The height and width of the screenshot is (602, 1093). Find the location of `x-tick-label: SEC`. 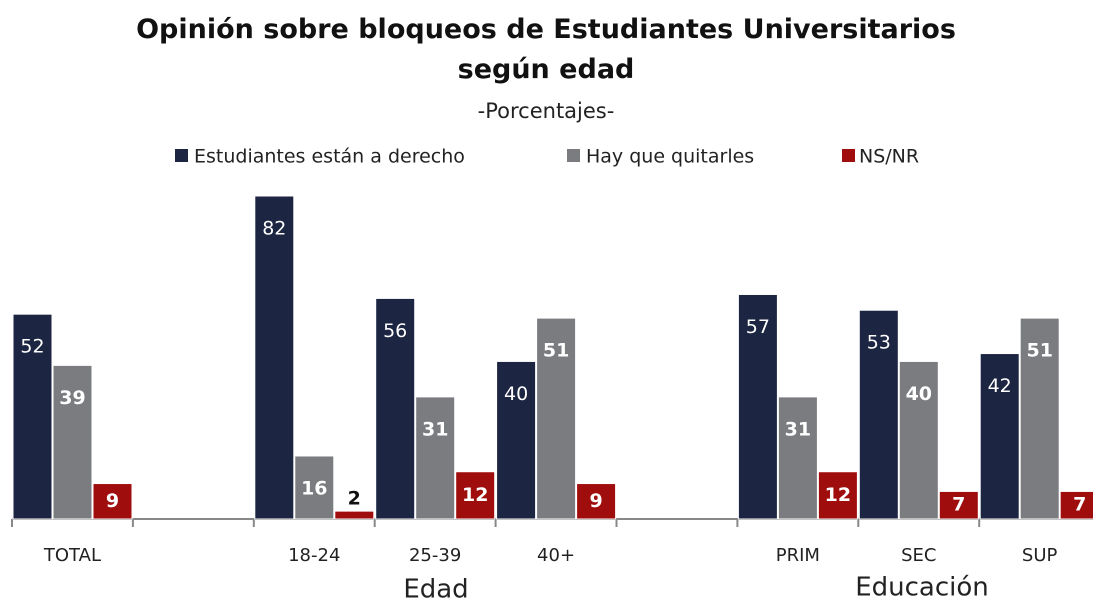

x-tick-label: SEC is located at coordinates (918, 555).